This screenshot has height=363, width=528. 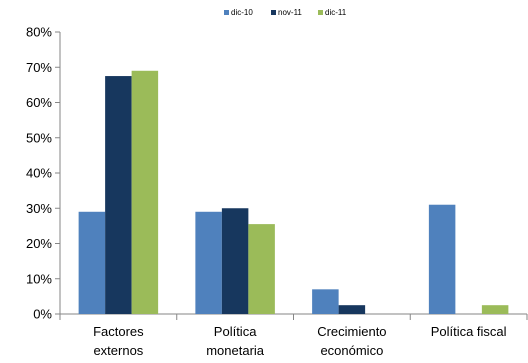 What do you see at coordinates (39, 137) in the screenshot?
I see `y-tick-label: 50%` at bounding box center [39, 137].